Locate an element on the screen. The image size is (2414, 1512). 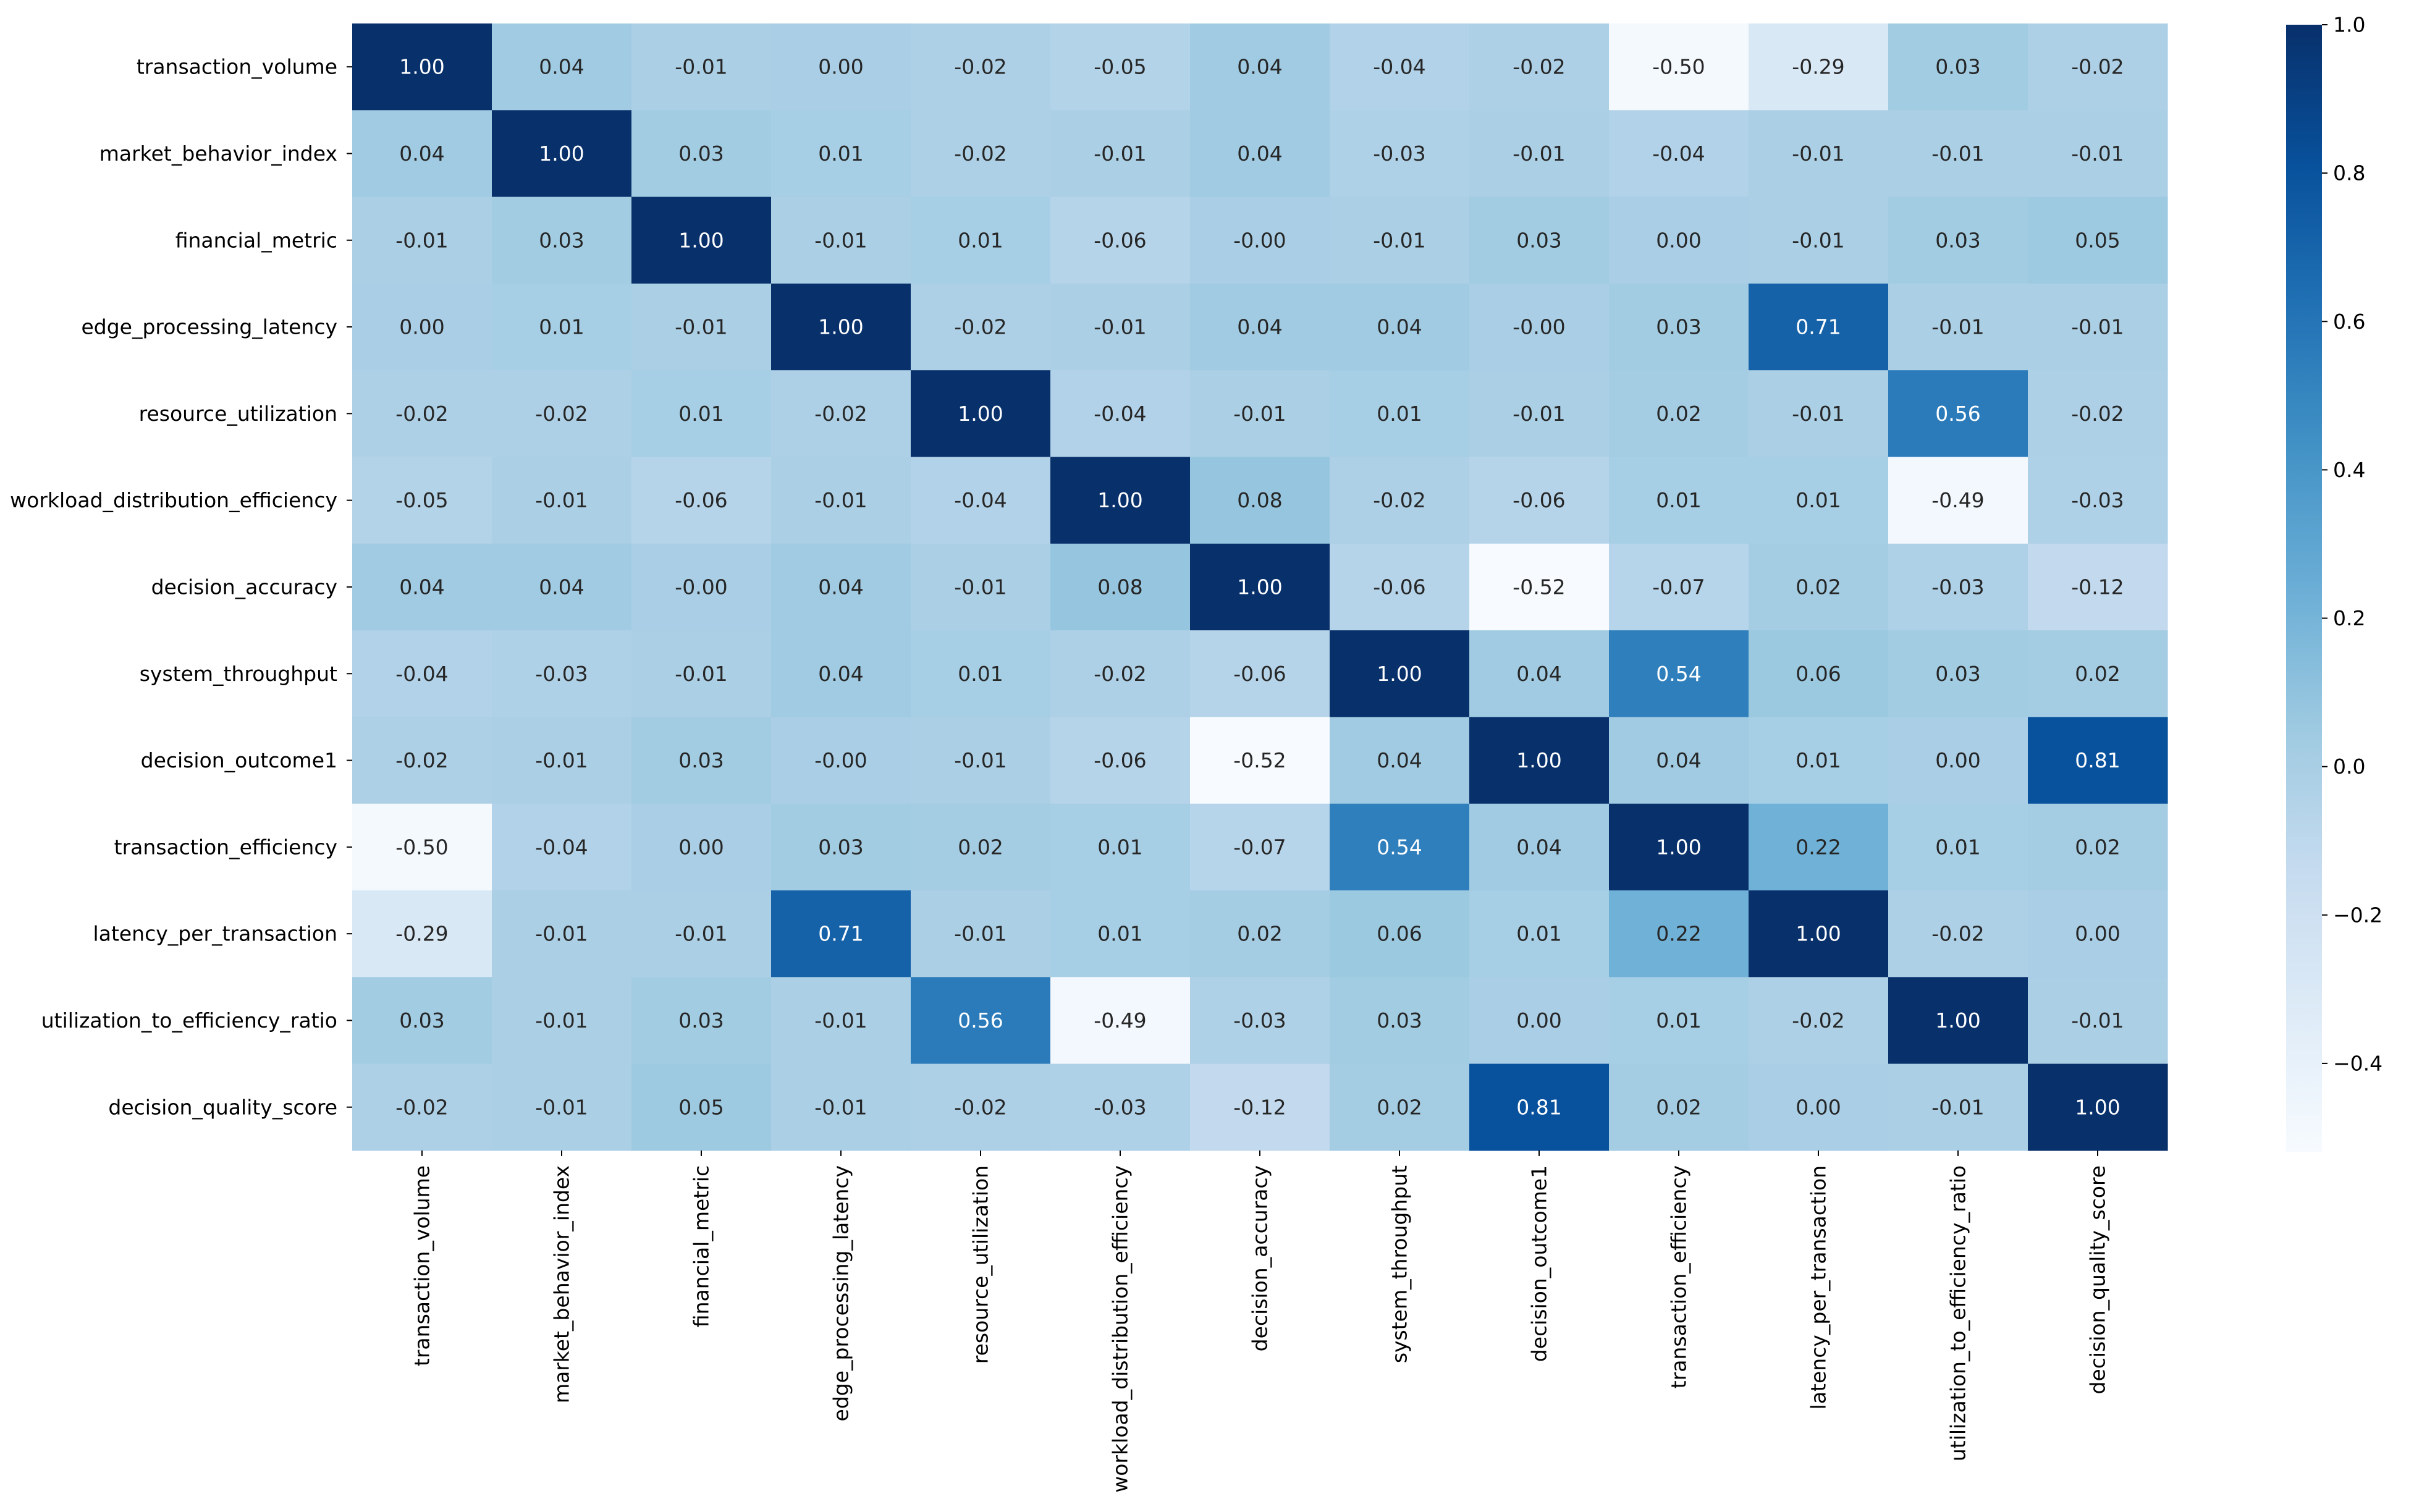
cell-value-label: -0.04 is located at coordinates (1120, 414).